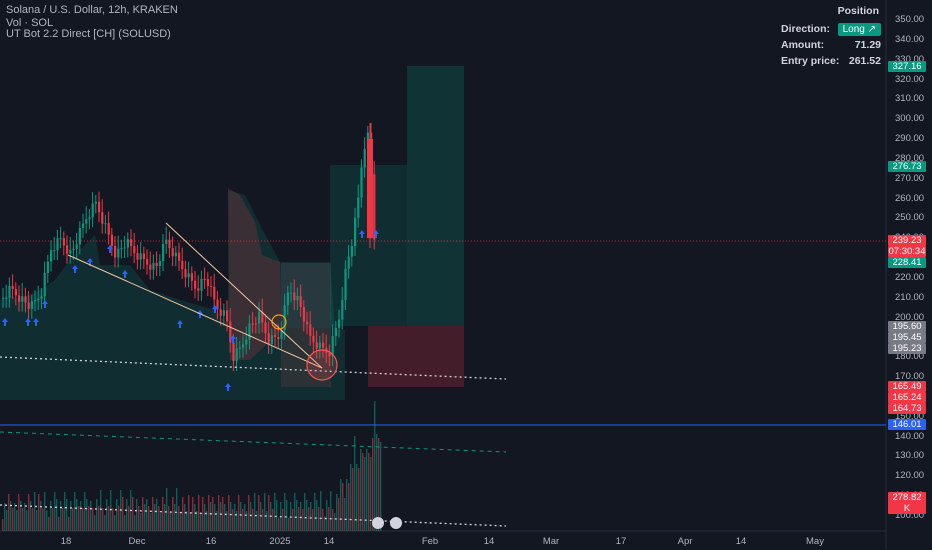 This screenshot has height=550, width=932. What do you see at coordinates (910, 59) in the screenshot?
I see `price-axis-label: 330.00` at bounding box center [910, 59].